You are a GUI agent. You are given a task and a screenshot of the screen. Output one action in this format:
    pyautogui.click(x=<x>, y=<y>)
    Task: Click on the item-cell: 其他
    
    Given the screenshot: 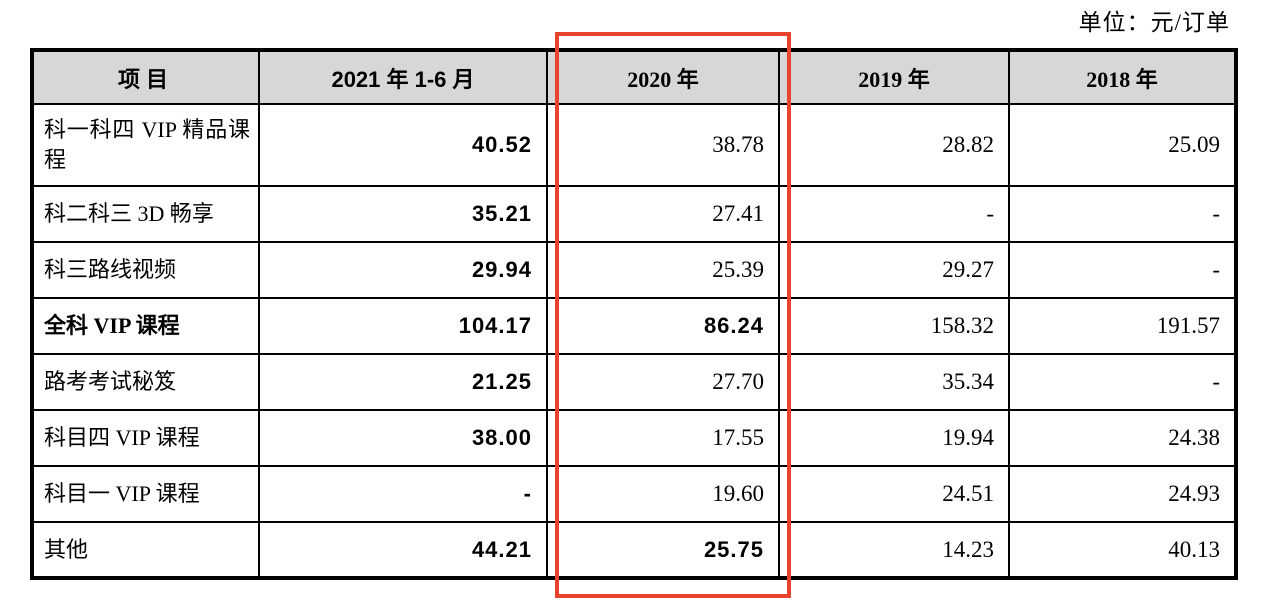 What is the action you would take?
    pyautogui.click(x=145, y=550)
    